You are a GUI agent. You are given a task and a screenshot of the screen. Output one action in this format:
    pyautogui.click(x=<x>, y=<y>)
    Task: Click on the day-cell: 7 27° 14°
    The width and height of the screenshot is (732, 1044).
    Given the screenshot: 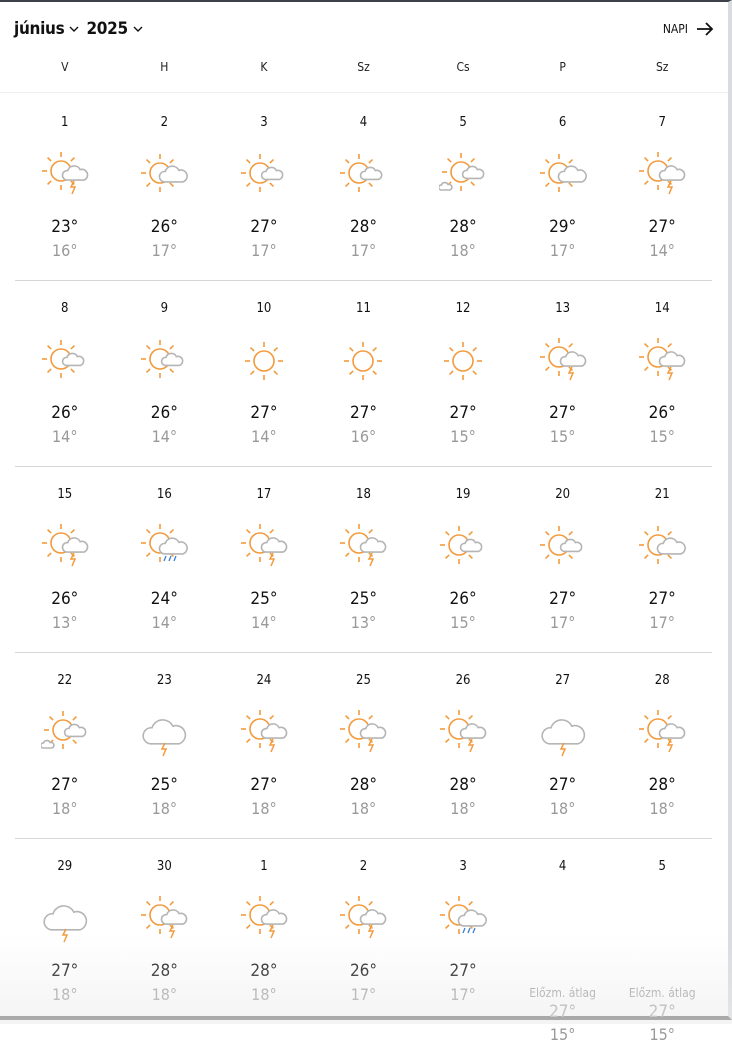 What is the action you would take?
    pyautogui.click(x=662, y=187)
    